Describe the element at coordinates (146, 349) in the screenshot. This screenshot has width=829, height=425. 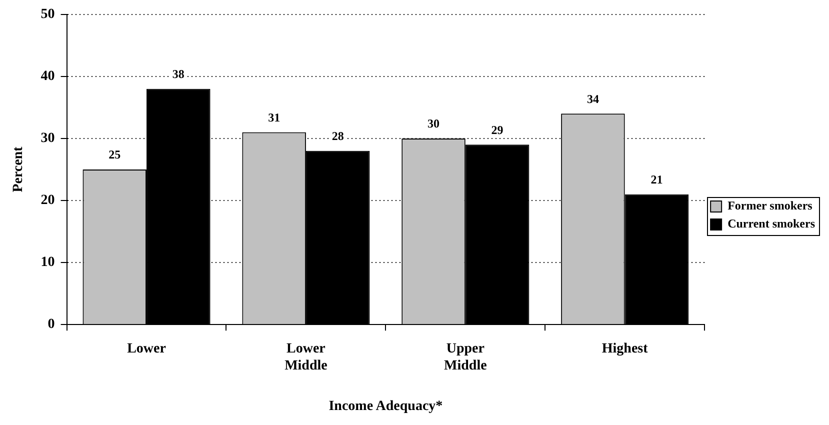
I see `x-tick-label: Lower` at that location.